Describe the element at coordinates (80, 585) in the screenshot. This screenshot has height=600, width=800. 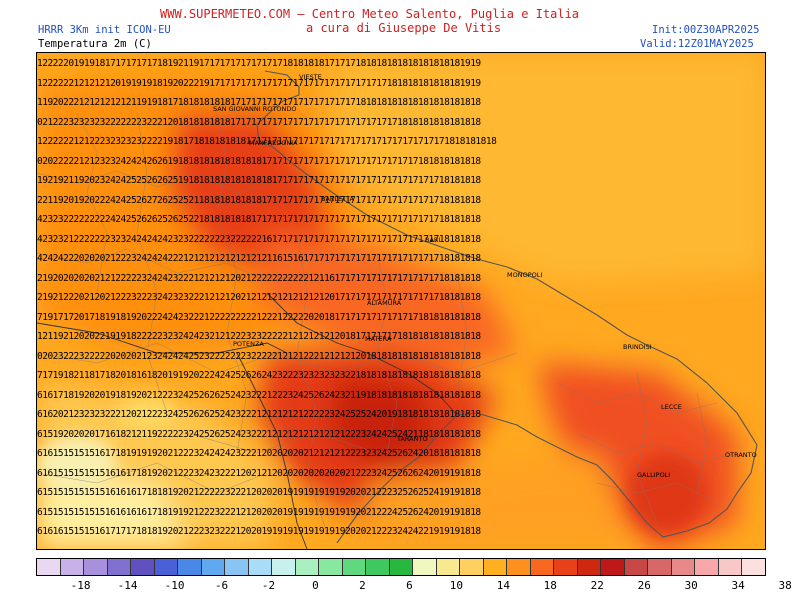
I see `colorbar-label: -18` at that location.